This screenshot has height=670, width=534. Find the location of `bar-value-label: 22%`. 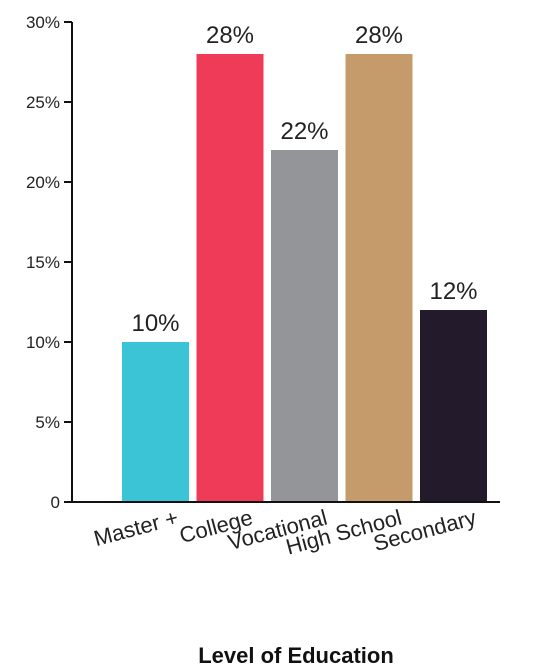

bar-value-label: 22% is located at coordinates (304, 131).